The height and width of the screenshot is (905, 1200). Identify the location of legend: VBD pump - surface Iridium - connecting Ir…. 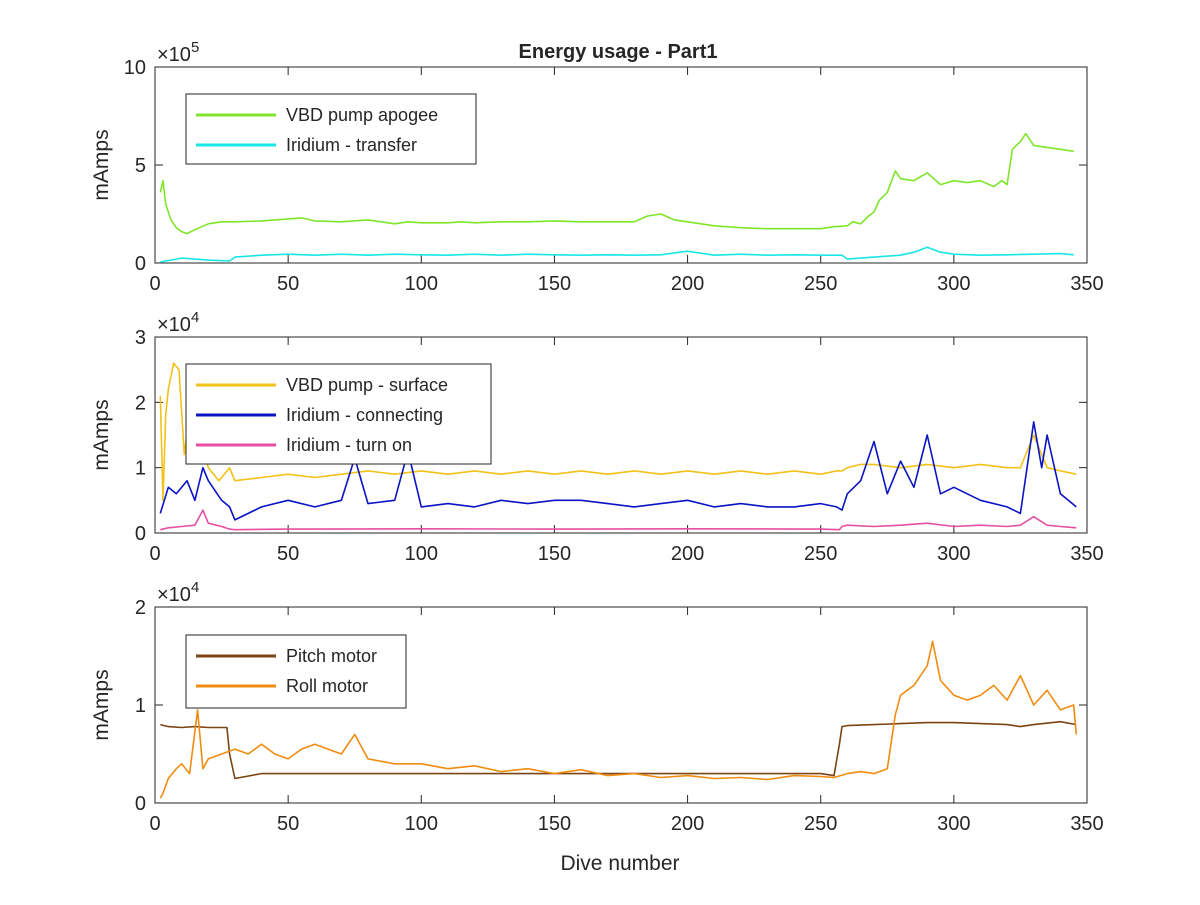
(338, 414).